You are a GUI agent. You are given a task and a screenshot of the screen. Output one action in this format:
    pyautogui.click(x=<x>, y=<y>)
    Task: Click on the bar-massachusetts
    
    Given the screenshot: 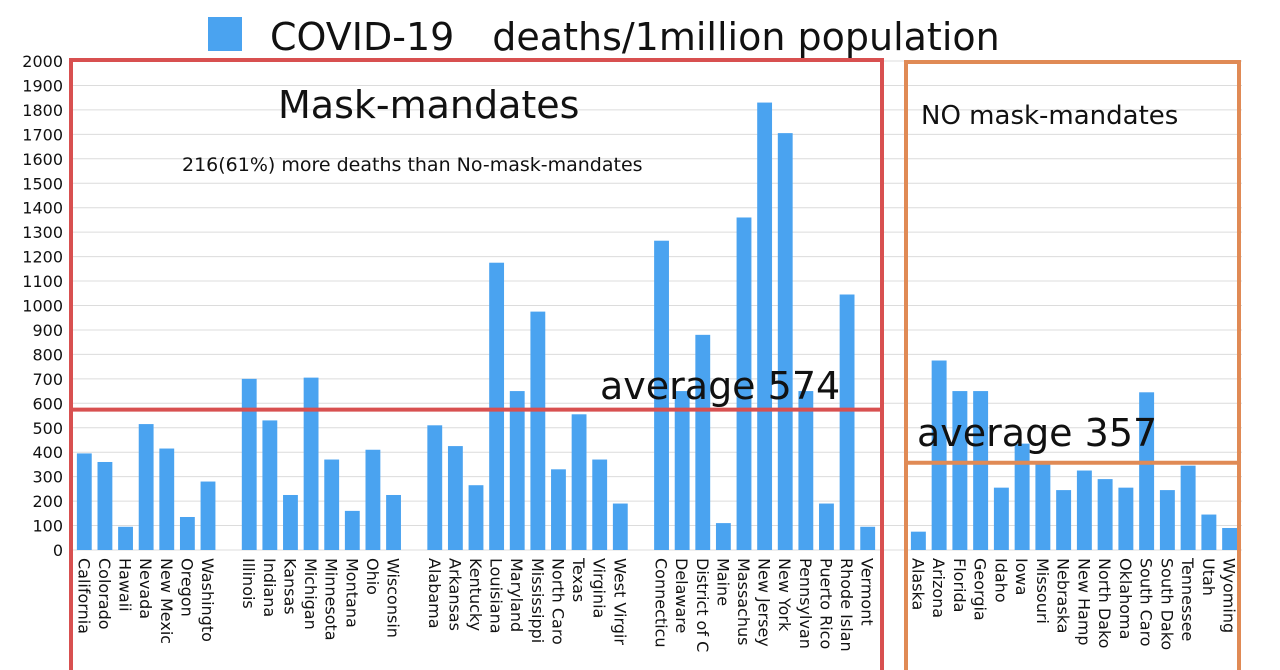 What is the action you would take?
    pyautogui.click(x=744, y=384)
    